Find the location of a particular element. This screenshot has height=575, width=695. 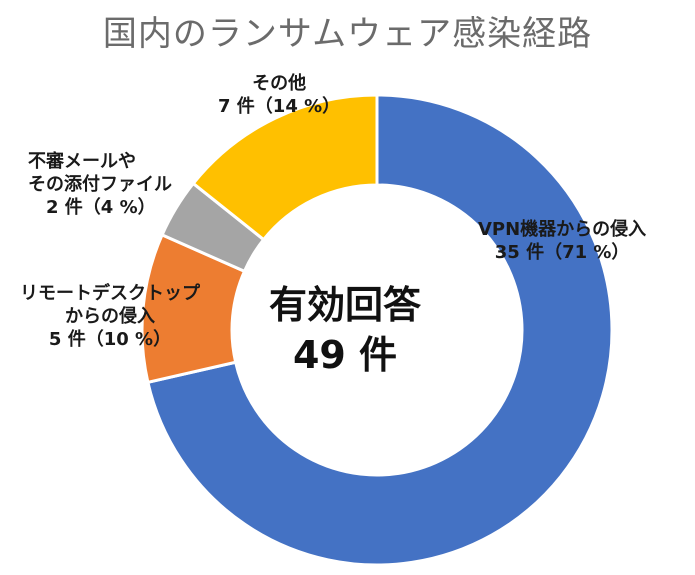

label-vpn-value: 35 件（71 %） is located at coordinates (562, 252).